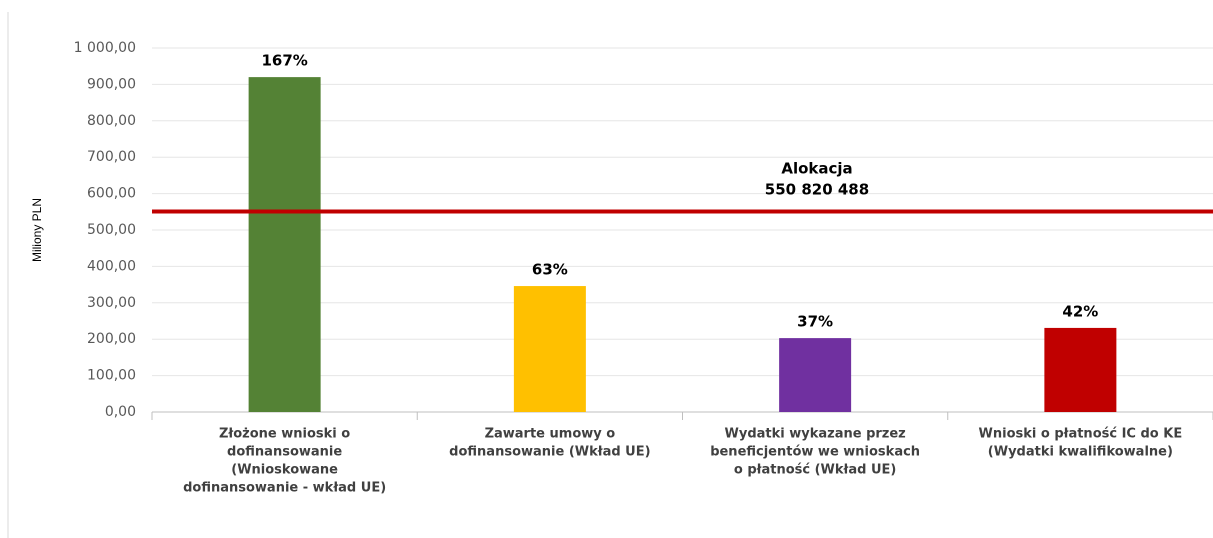 The image size is (1213, 538). Describe the element at coordinates (111, 303) in the screenshot. I see `y-tick-label: 300,00` at that location.